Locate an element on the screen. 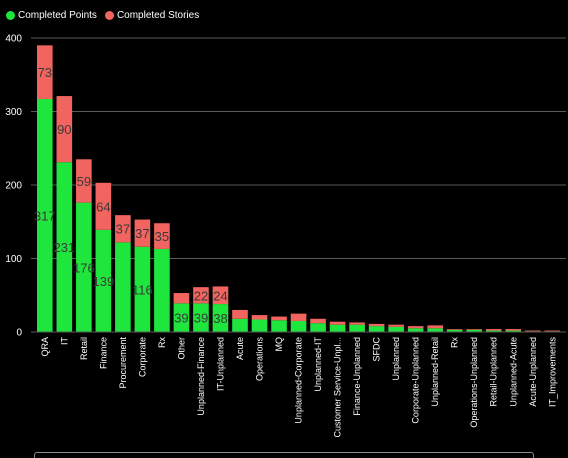  bar-2-stories is located at coordinates (84, 181).